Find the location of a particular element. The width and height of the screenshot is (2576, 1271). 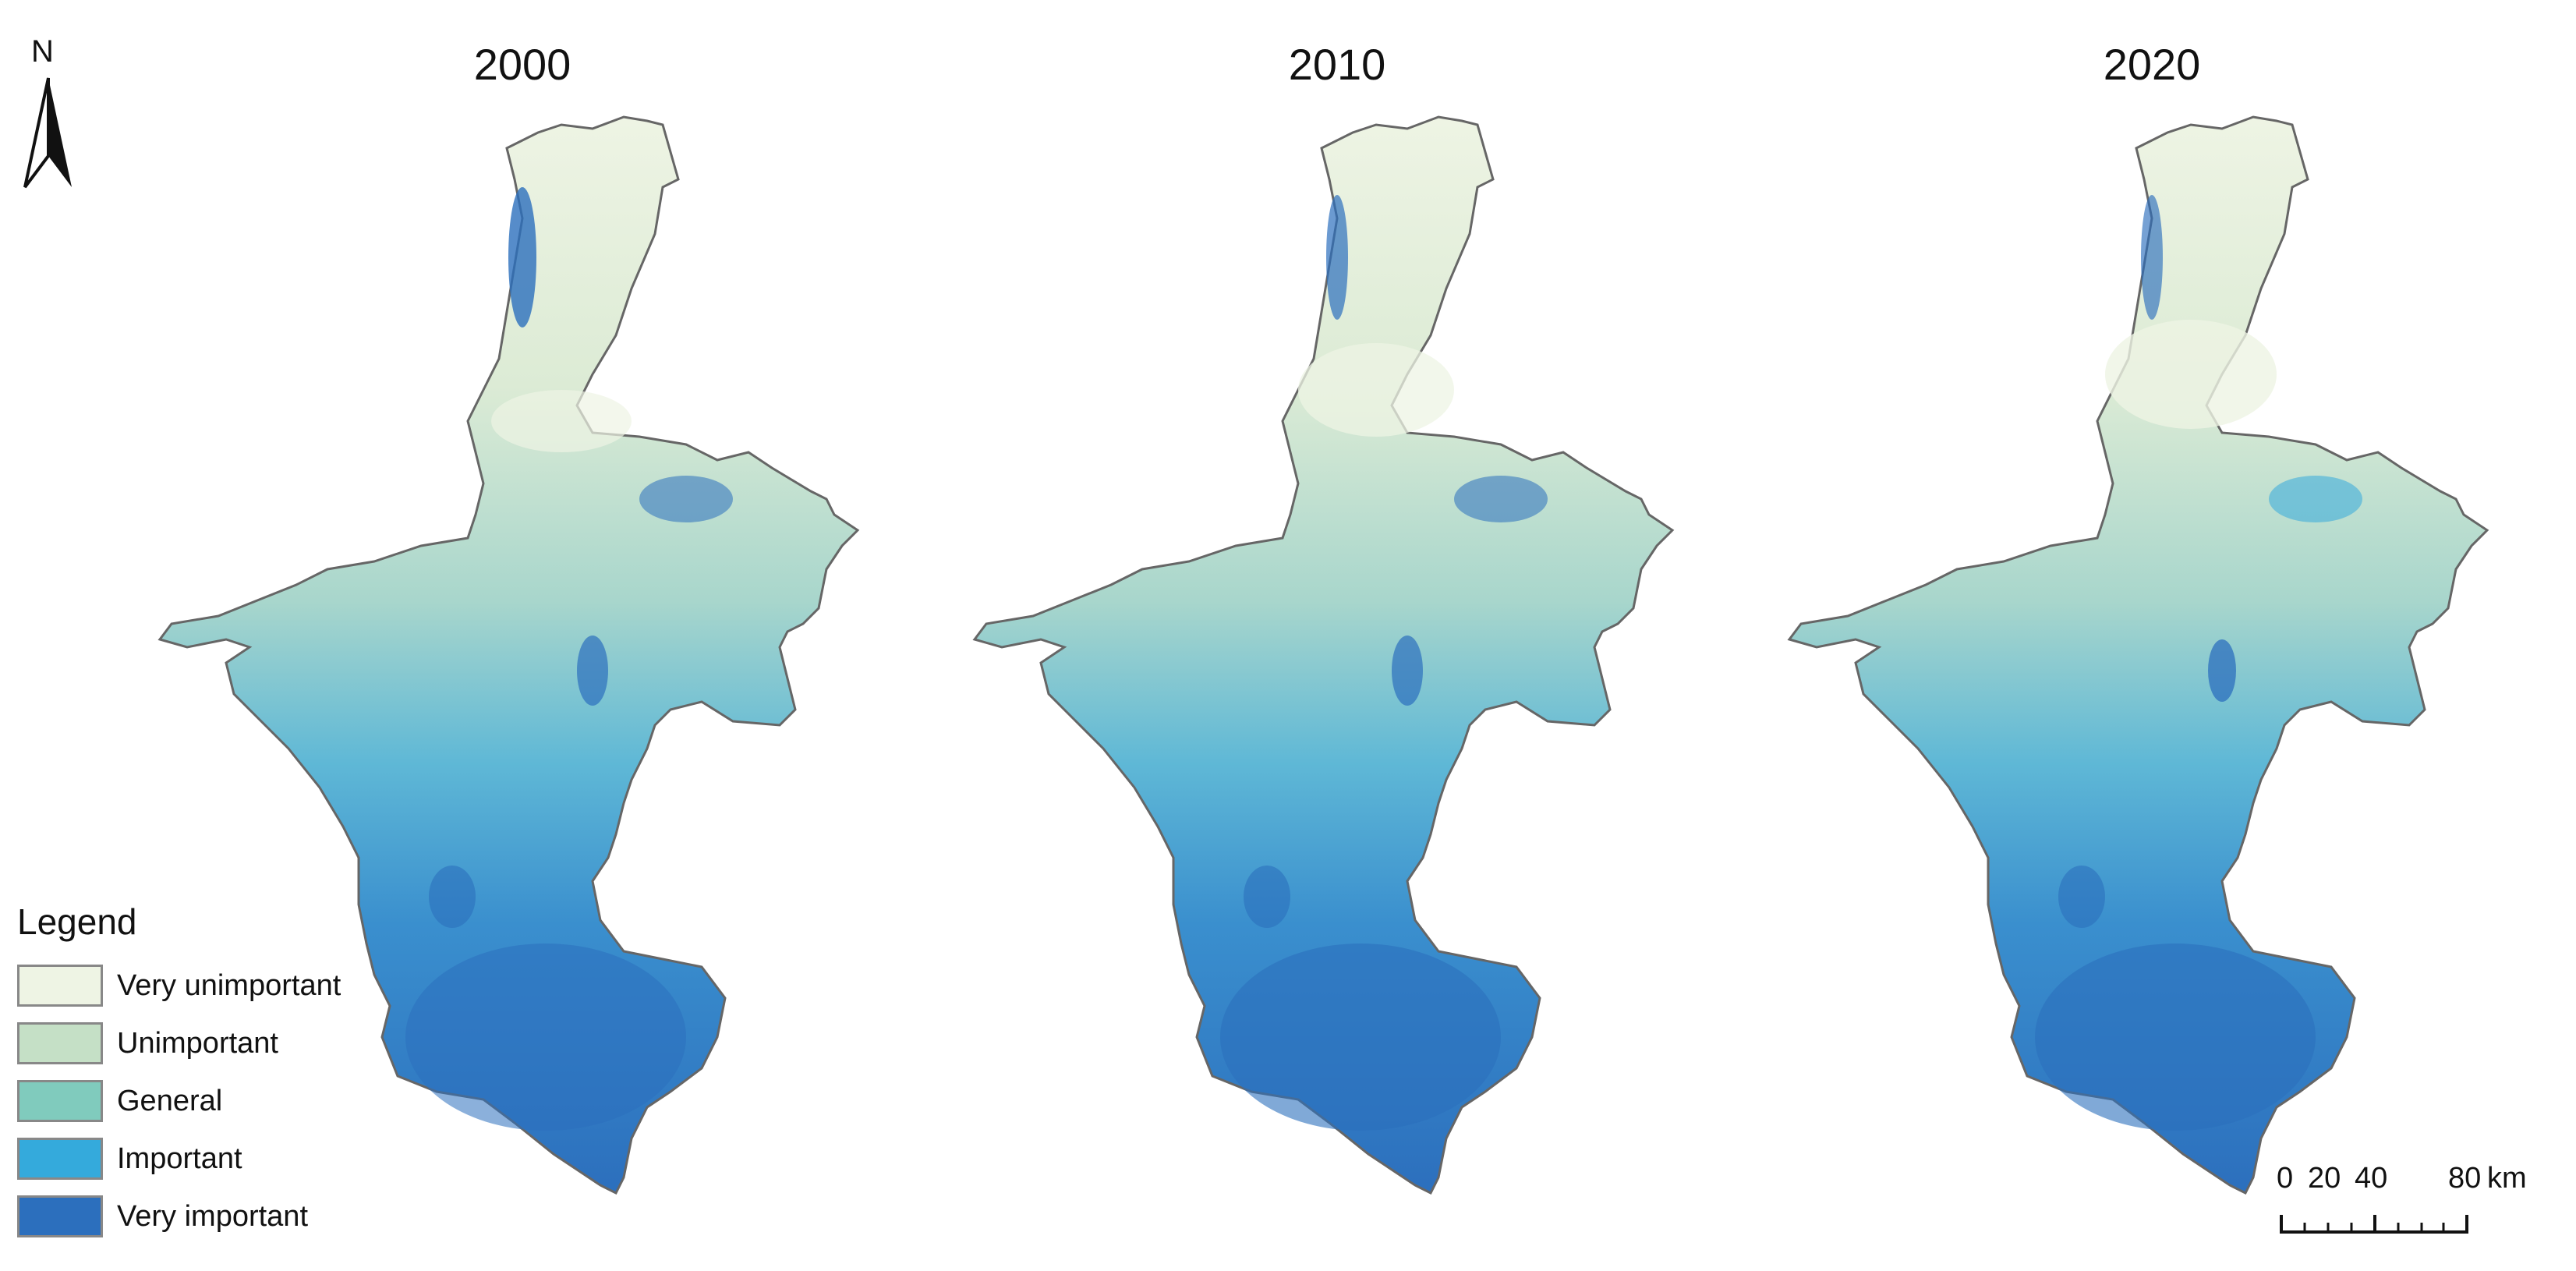

north-arrow-label: N is located at coordinates (42, 52).